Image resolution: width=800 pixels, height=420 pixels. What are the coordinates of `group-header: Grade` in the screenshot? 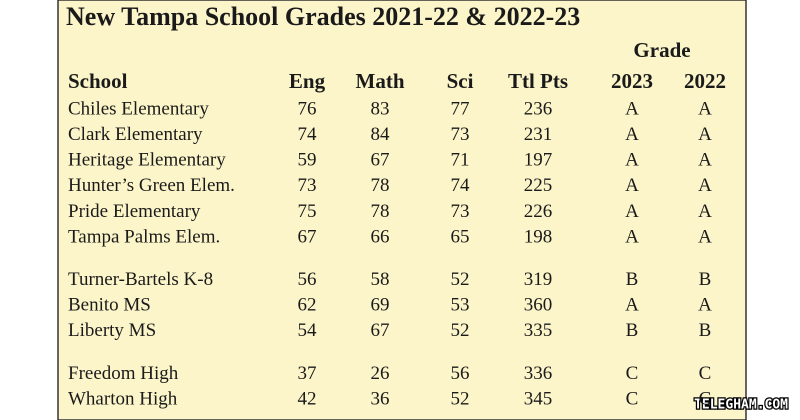 It's located at (661, 50).